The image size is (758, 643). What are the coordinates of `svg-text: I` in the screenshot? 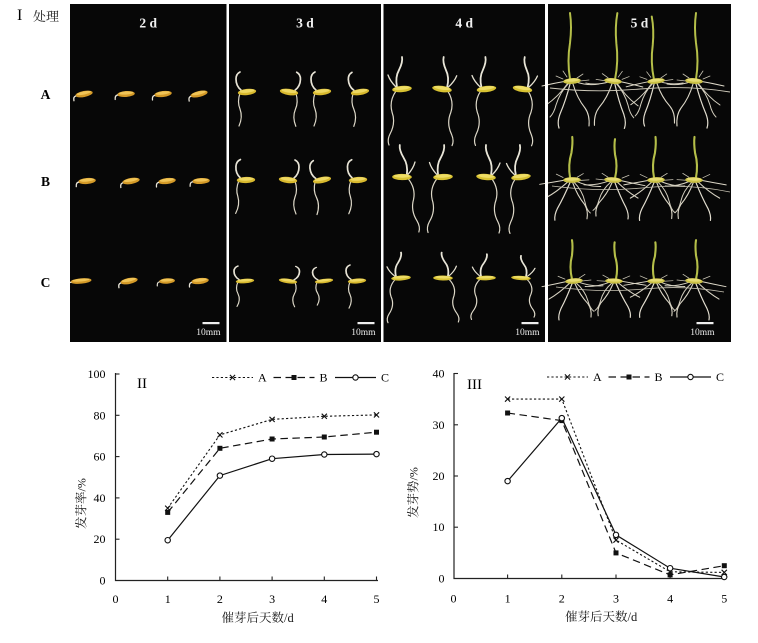 It's located at (19, 15).